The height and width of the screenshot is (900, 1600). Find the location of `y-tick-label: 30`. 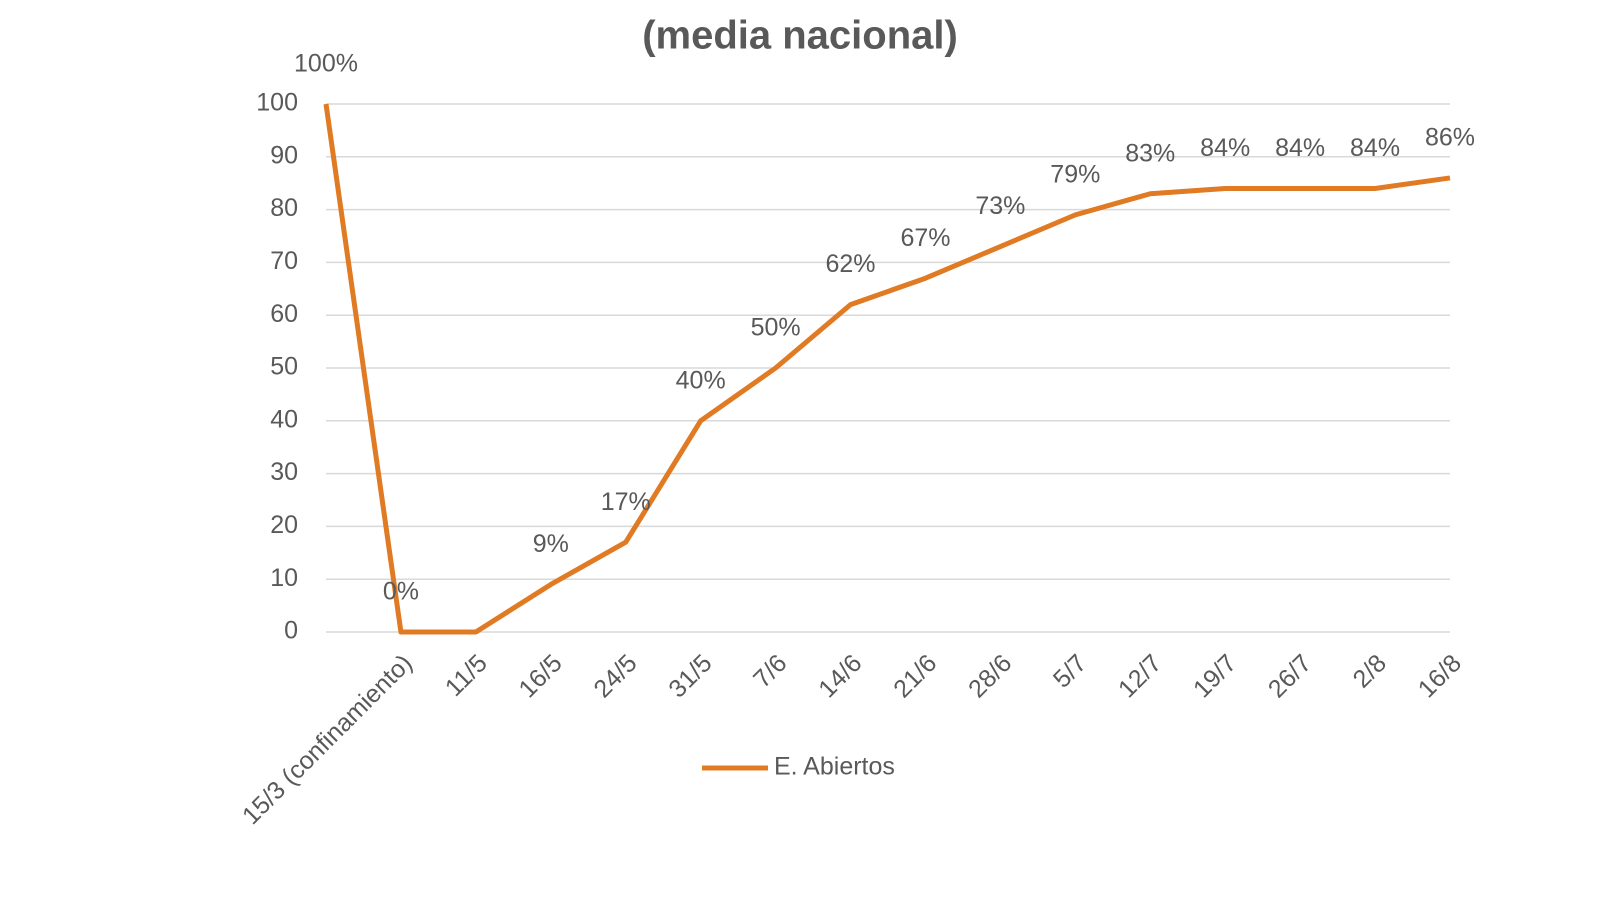

y-tick-label: 30 is located at coordinates (284, 472).